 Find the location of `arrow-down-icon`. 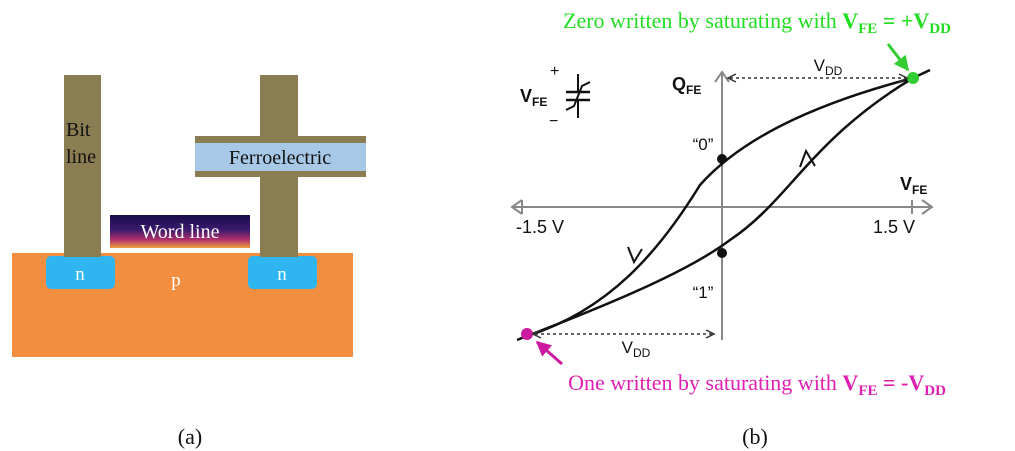

arrow-down-icon is located at coordinates (635, 255).